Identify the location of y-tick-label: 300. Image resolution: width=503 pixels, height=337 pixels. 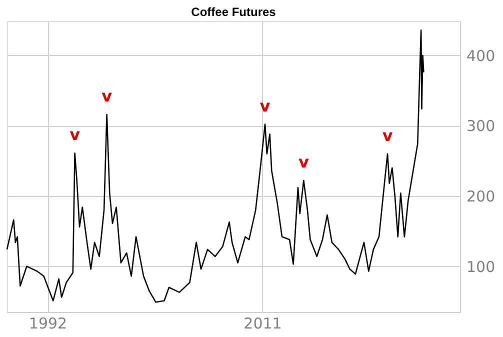
(481, 126).